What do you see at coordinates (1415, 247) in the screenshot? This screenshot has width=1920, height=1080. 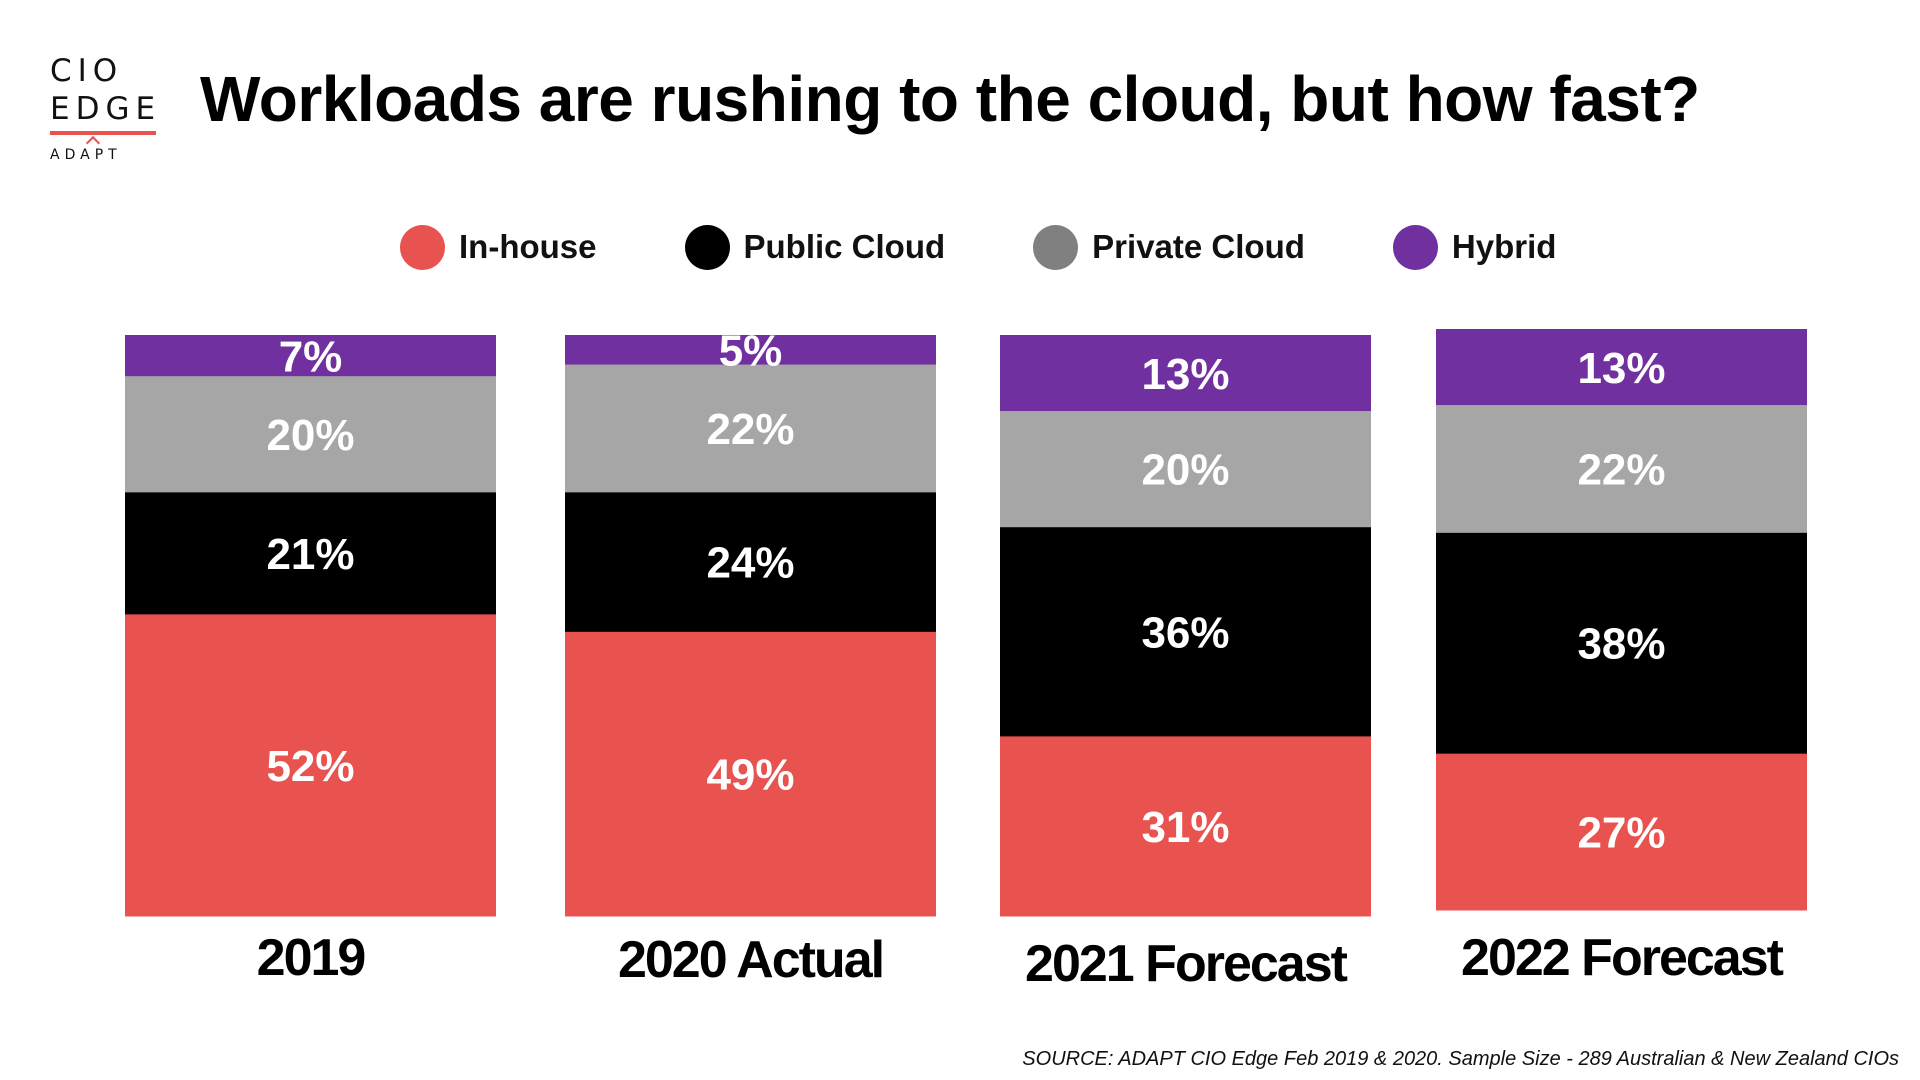 I see `legend-swatch-hybrid` at bounding box center [1415, 247].